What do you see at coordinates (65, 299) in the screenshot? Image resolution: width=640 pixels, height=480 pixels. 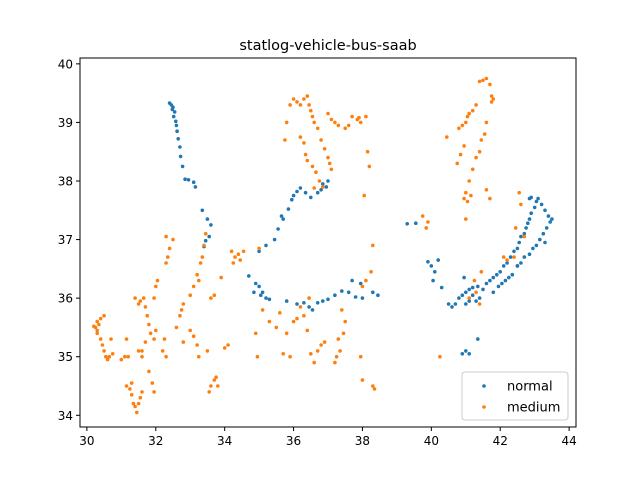 I see `y-tick-label: 36` at bounding box center [65, 299].